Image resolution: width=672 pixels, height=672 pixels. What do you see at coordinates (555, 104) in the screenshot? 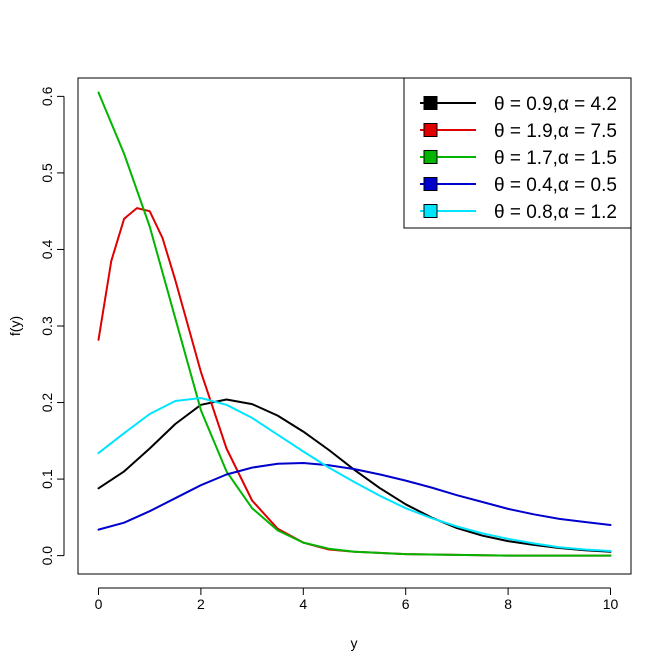
I see `legend-label: θ = 0.9,α = 4.2` at bounding box center [555, 104].